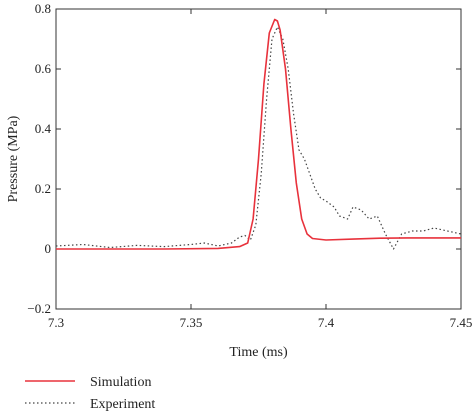 The height and width of the screenshot is (413, 474). I want to click on y-tick-label: −0.2, so click(39, 308).